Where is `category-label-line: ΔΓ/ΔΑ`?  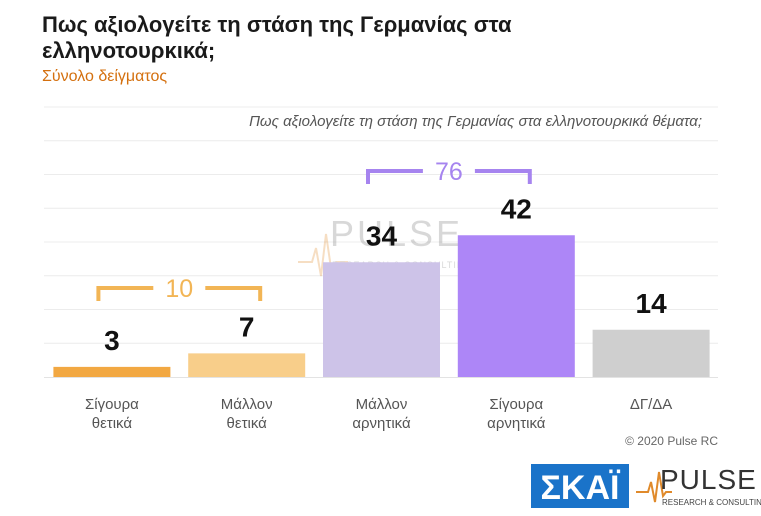 category-label-line: ΔΓ/ΔΑ is located at coordinates (651, 404).